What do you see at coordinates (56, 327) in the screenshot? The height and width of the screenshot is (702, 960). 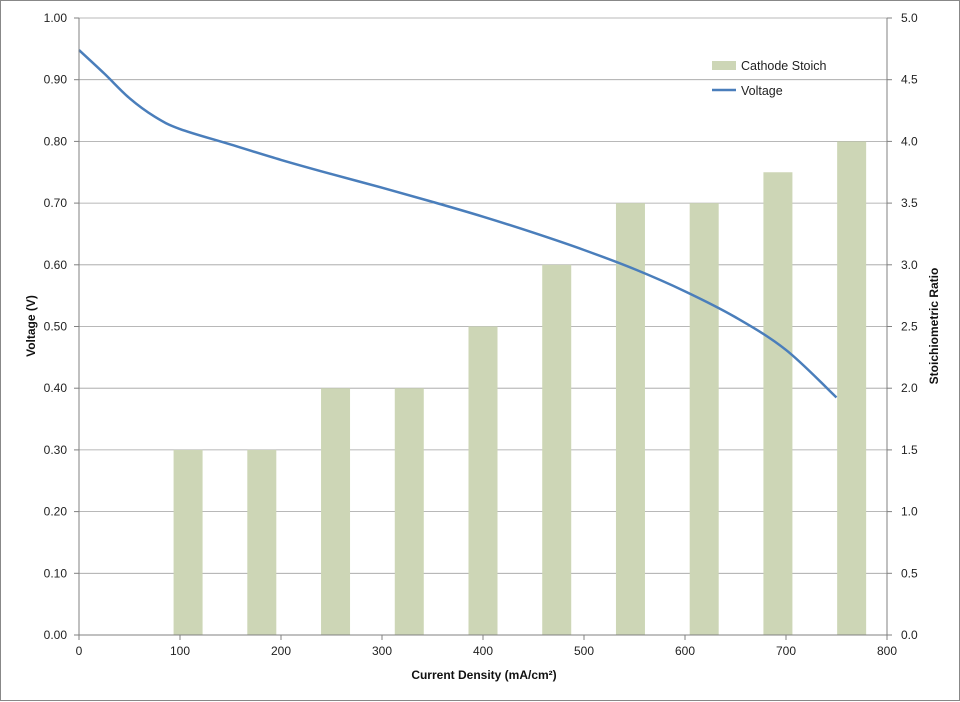 I see `y-left-tick-label: 0.50` at bounding box center [56, 327].